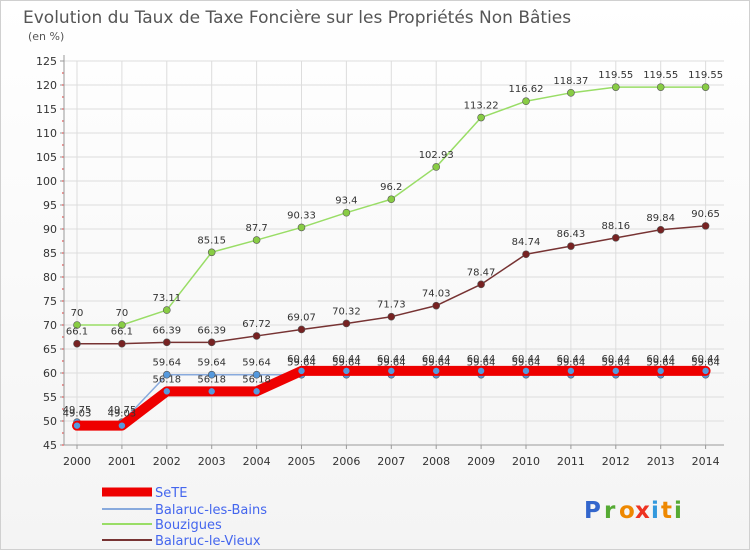  Describe the element at coordinates (346, 461) in the screenshot. I see `x-tick-label: 2006` at that location.